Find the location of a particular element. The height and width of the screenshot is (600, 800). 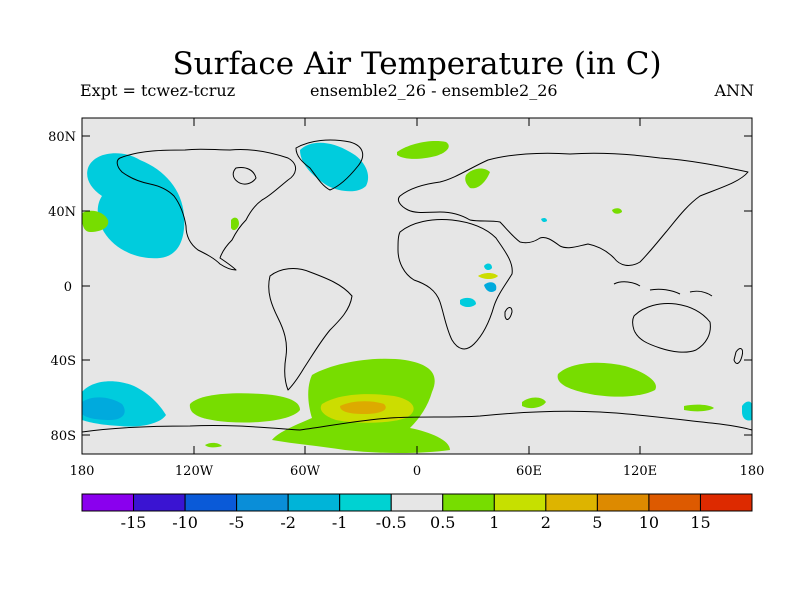

coastline-indonesia is located at coordinates (663, 289).